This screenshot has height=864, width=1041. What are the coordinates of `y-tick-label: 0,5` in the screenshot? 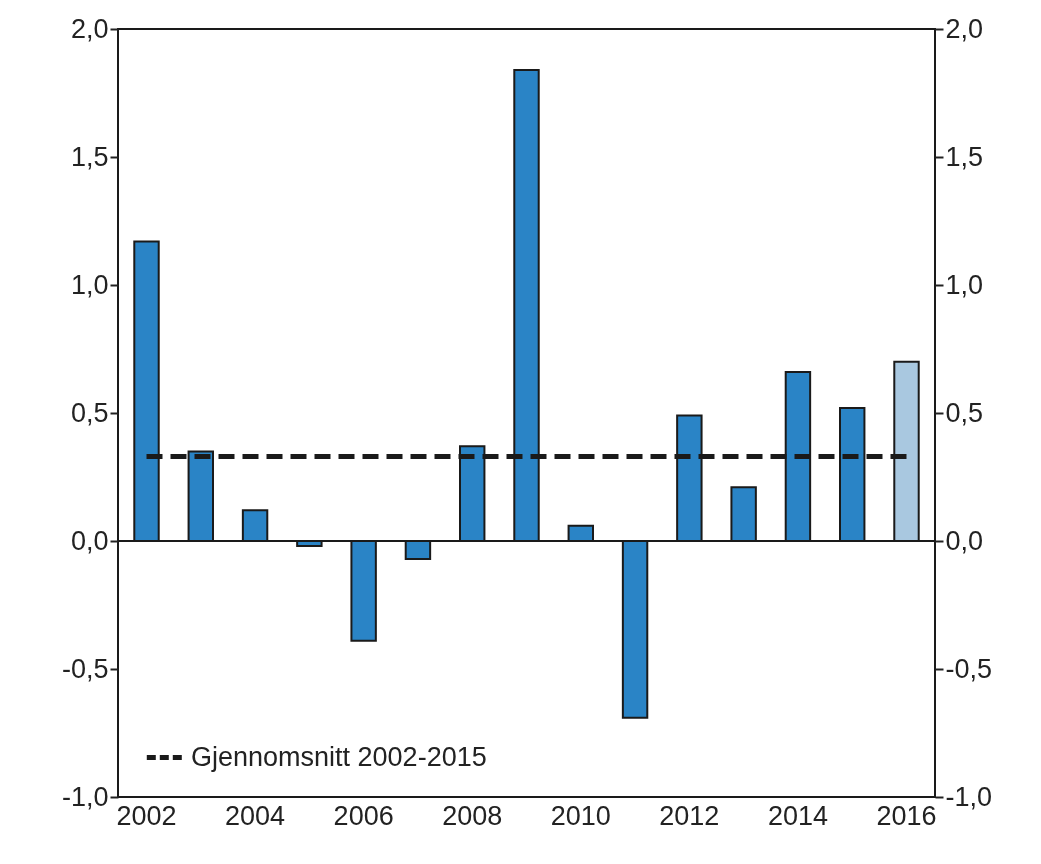 It's located at (89, 412).